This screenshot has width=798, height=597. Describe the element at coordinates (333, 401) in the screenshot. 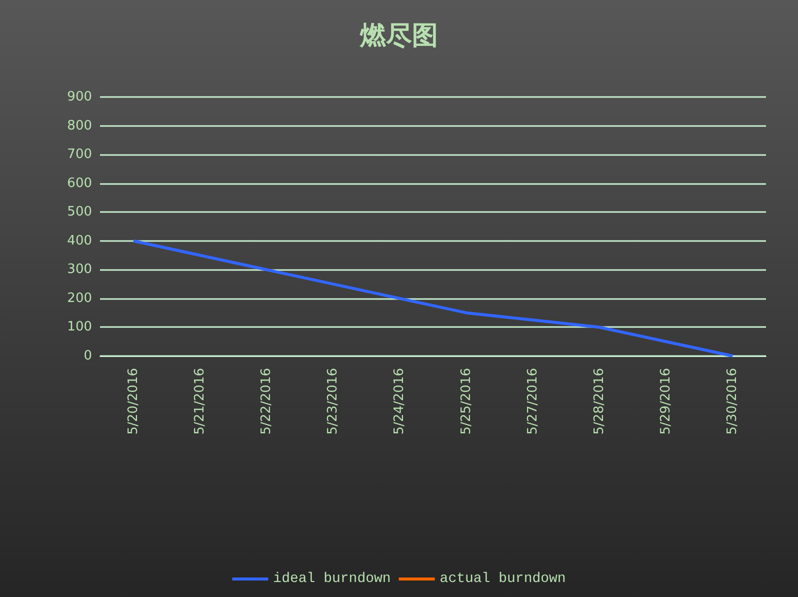

I see `x-tick-label: 5/23/2016` at that location.